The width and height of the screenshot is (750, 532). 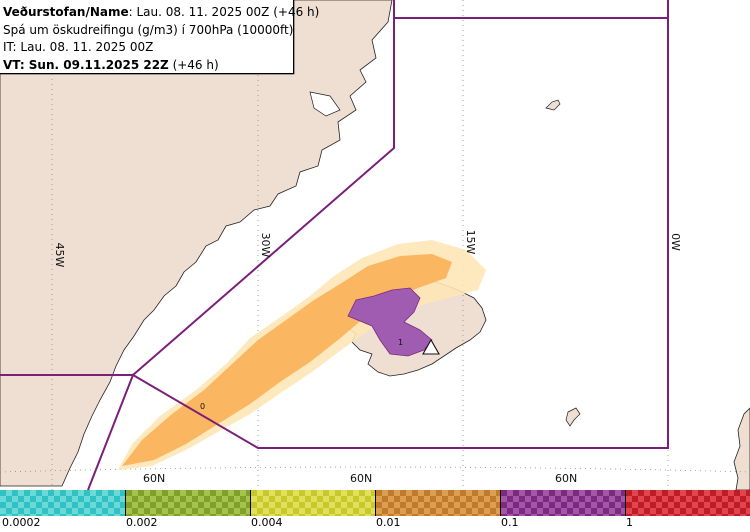 What do you see at coordinates (431, 346) in the screenshot?
I see `volcano-marker` at bounding box center [431, 346].